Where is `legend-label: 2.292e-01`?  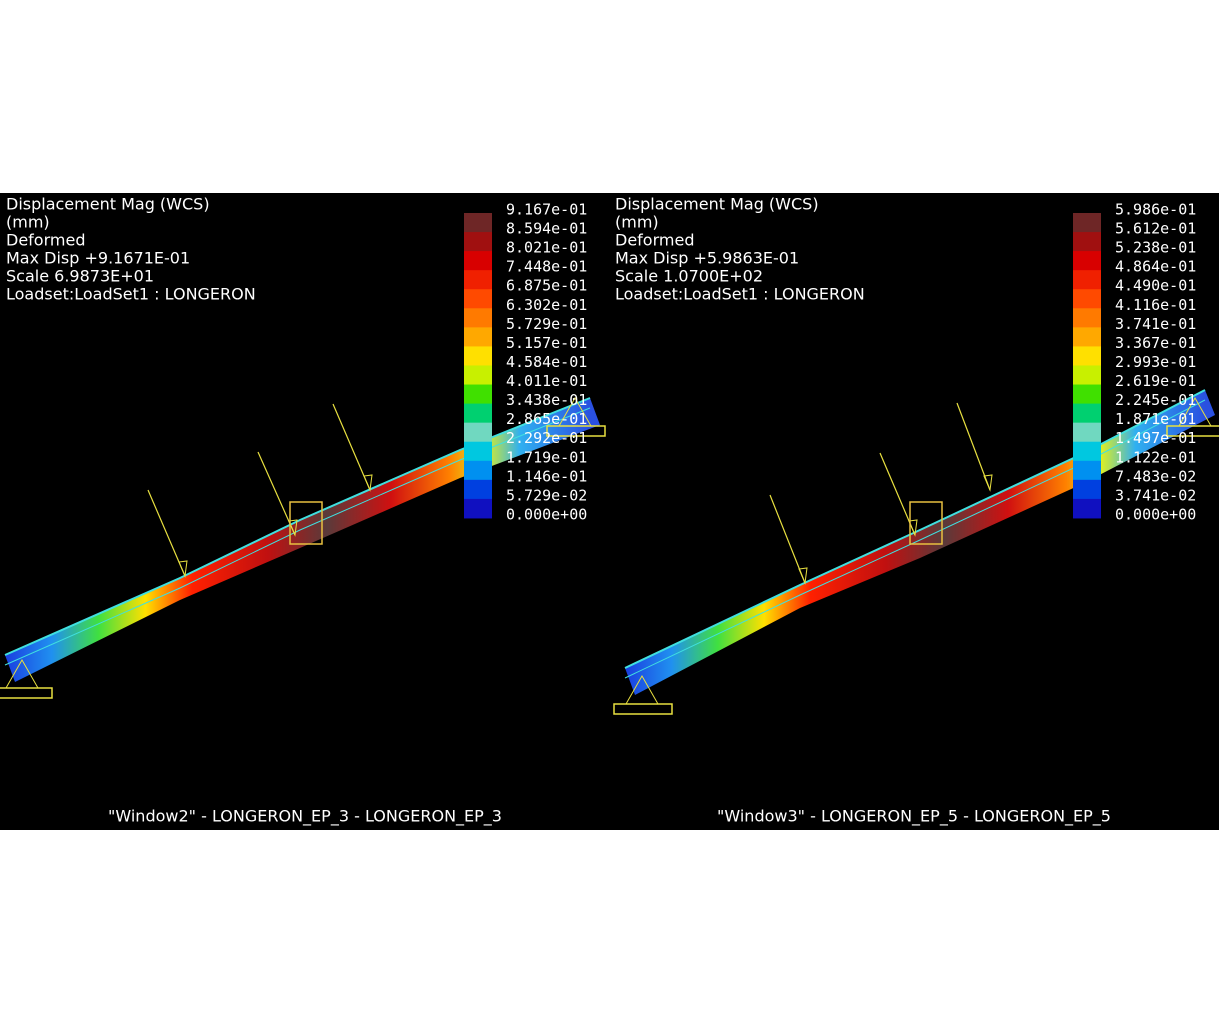
legend-label: 2.292e-01 is located at coordinates (546, 438).